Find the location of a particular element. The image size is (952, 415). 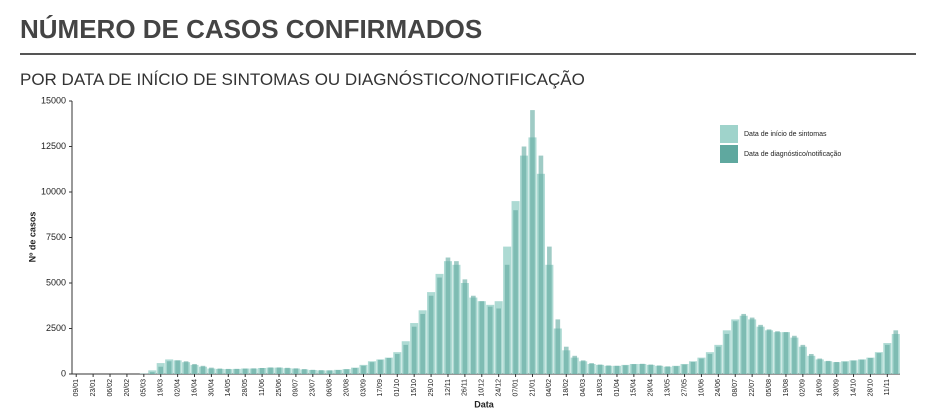

x-tick-label: 26/11 is located at coordinates (465, 387).